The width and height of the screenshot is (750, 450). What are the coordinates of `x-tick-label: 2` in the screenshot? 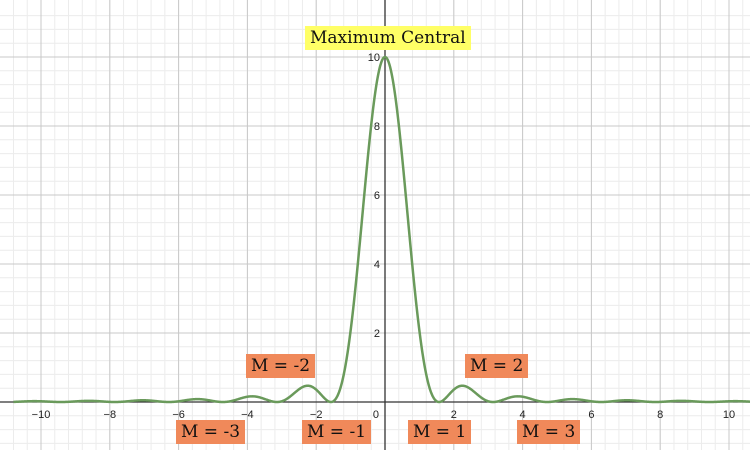 It's located at (454, 415).